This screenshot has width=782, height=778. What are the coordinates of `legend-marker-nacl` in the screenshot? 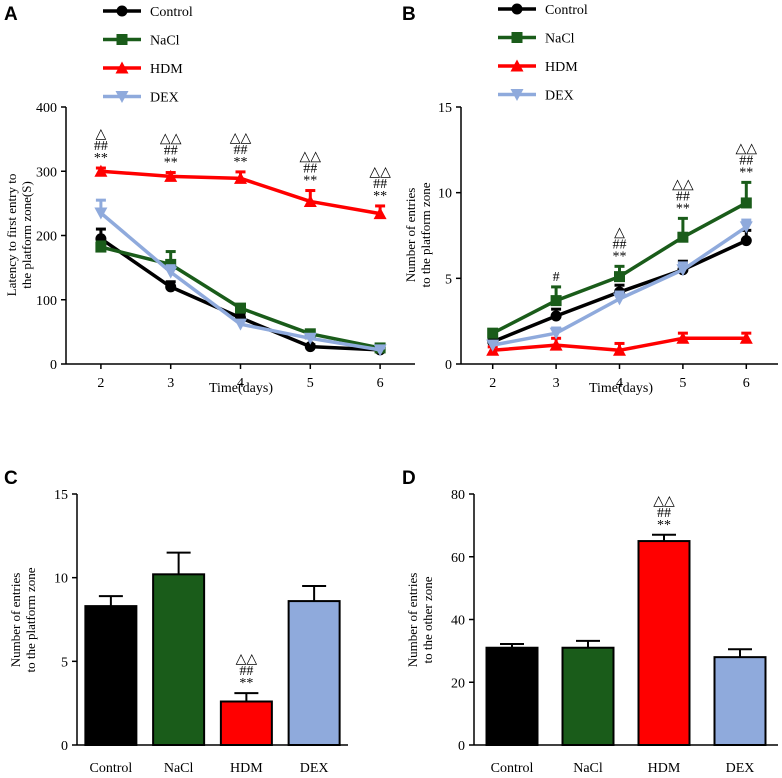 It's located at (517, 37).